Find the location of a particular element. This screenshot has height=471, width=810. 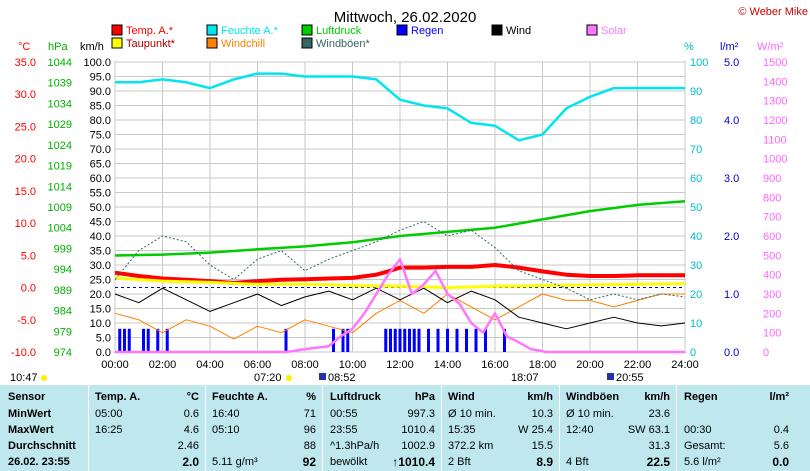

tick-hpa: 1004 is located at coordinates (60, 229).